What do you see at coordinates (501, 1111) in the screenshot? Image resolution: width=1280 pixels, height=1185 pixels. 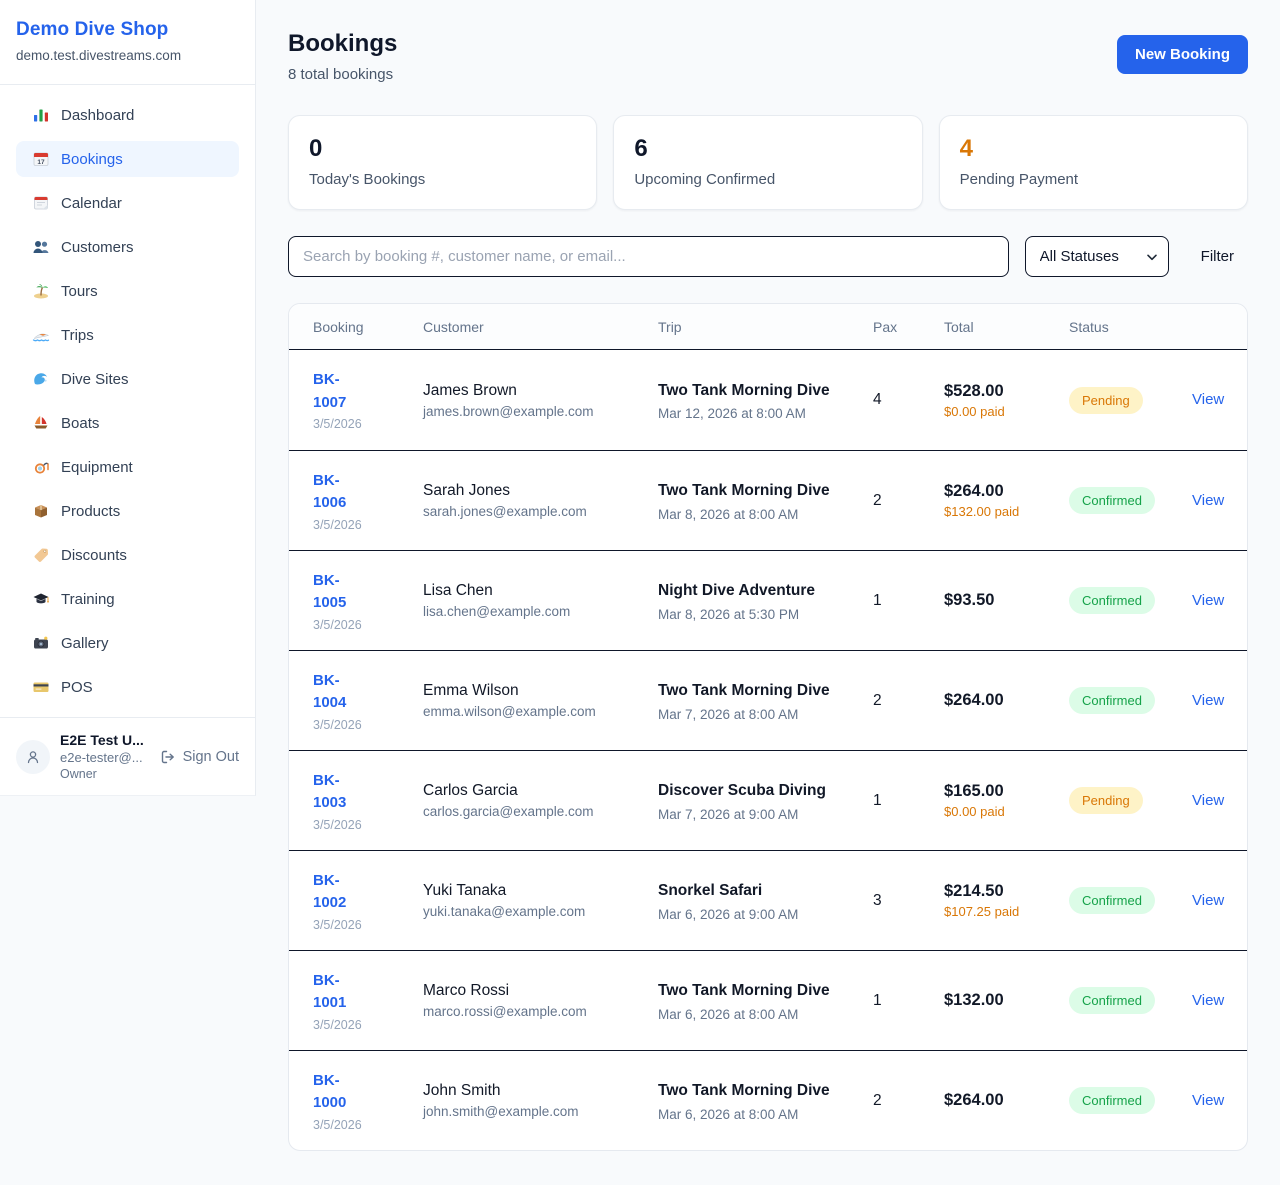 I see `customer-email: john.smith@example.com` at bounding box center [501, 1111].